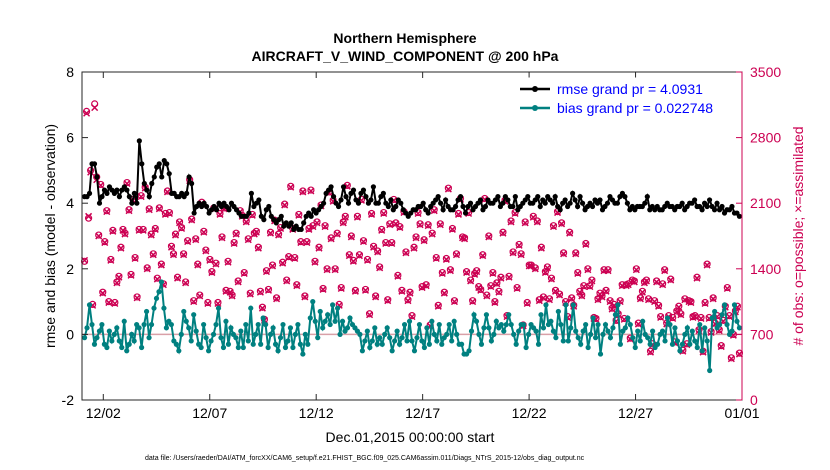 The height and width of the screenshot is (470, 830). I want to click on y-tick-label: 4, so click(70, 203).